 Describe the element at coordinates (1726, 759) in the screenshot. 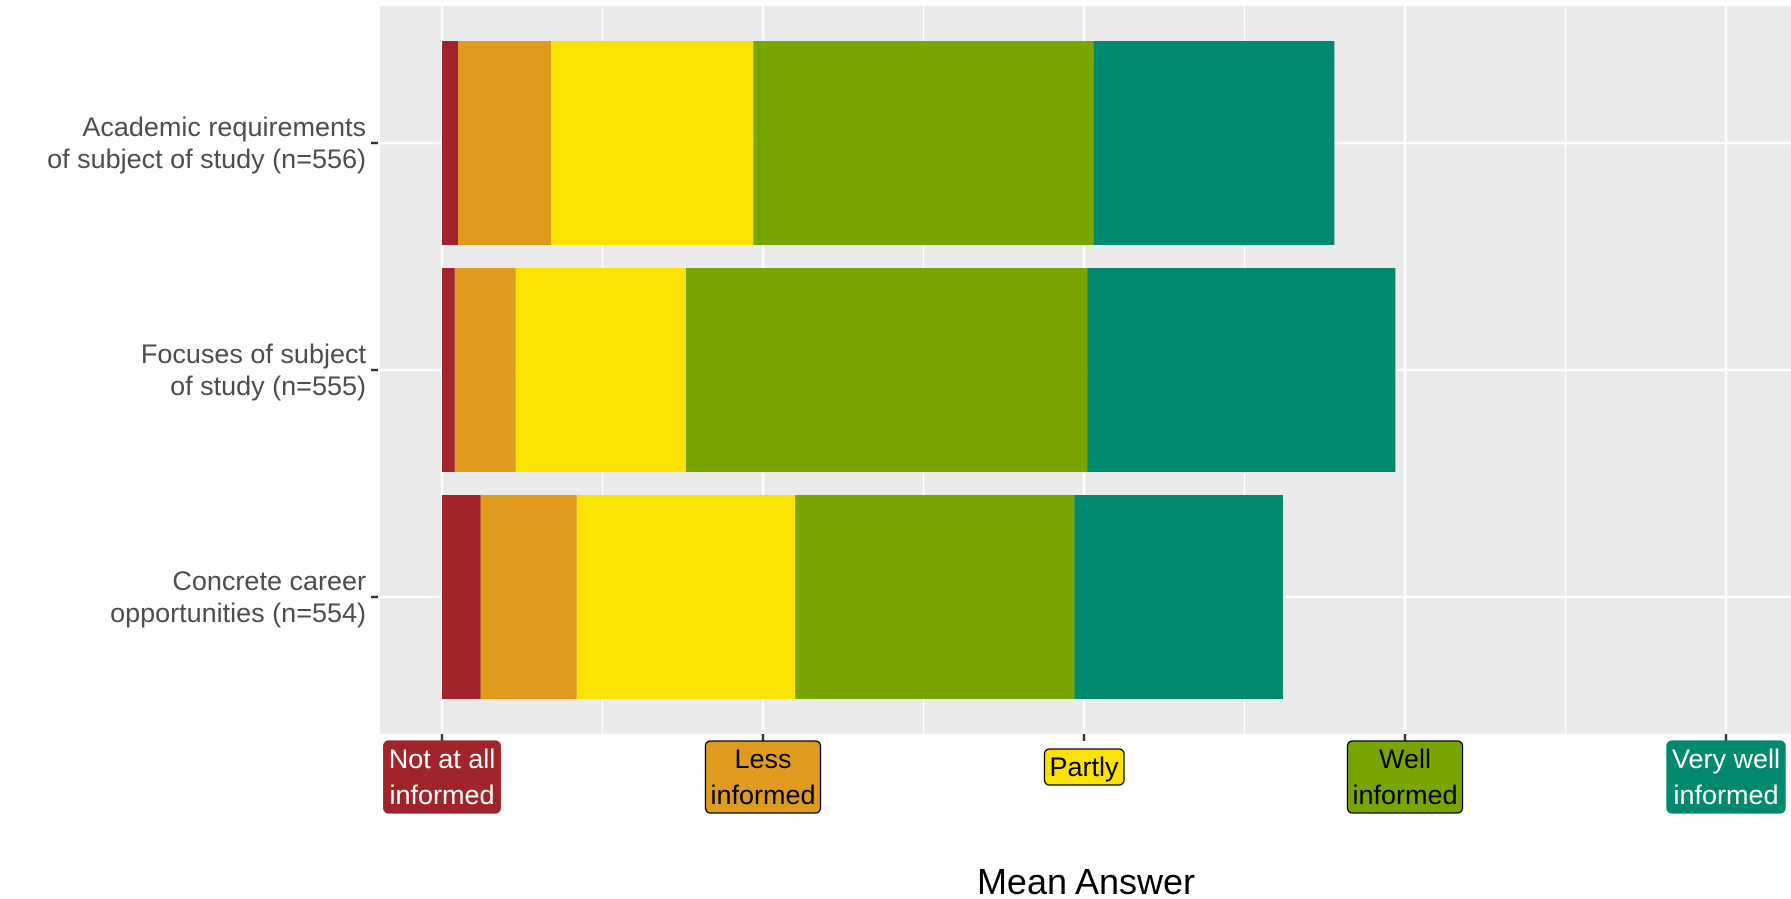

I see `x-tick-label-line: Very well` at that location.